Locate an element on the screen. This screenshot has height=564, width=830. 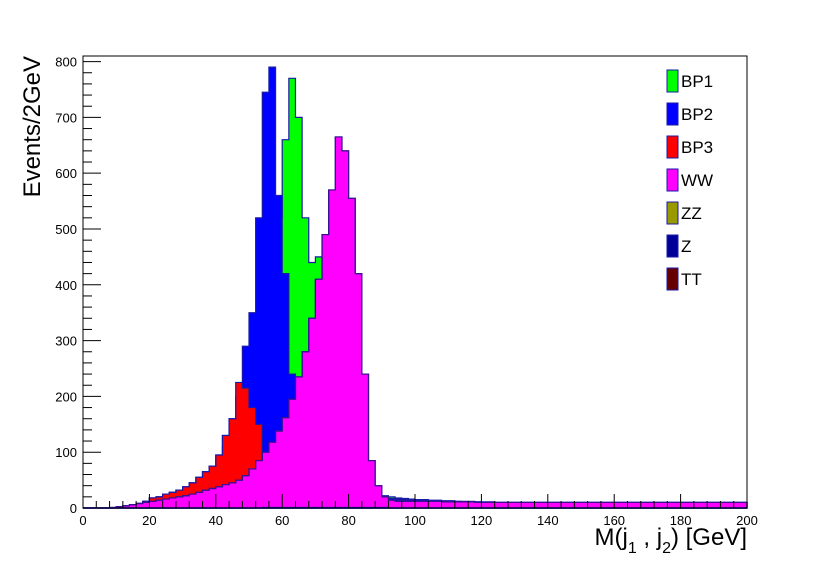
x-tick-label: 20 is located at coordinates (149, 520).